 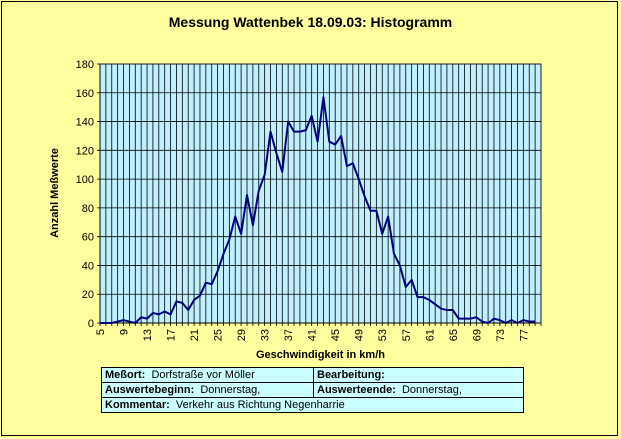 I want to click on kommentar-value: Verkehr aus Richtung Negenharrie, so click(x=260, y=405).